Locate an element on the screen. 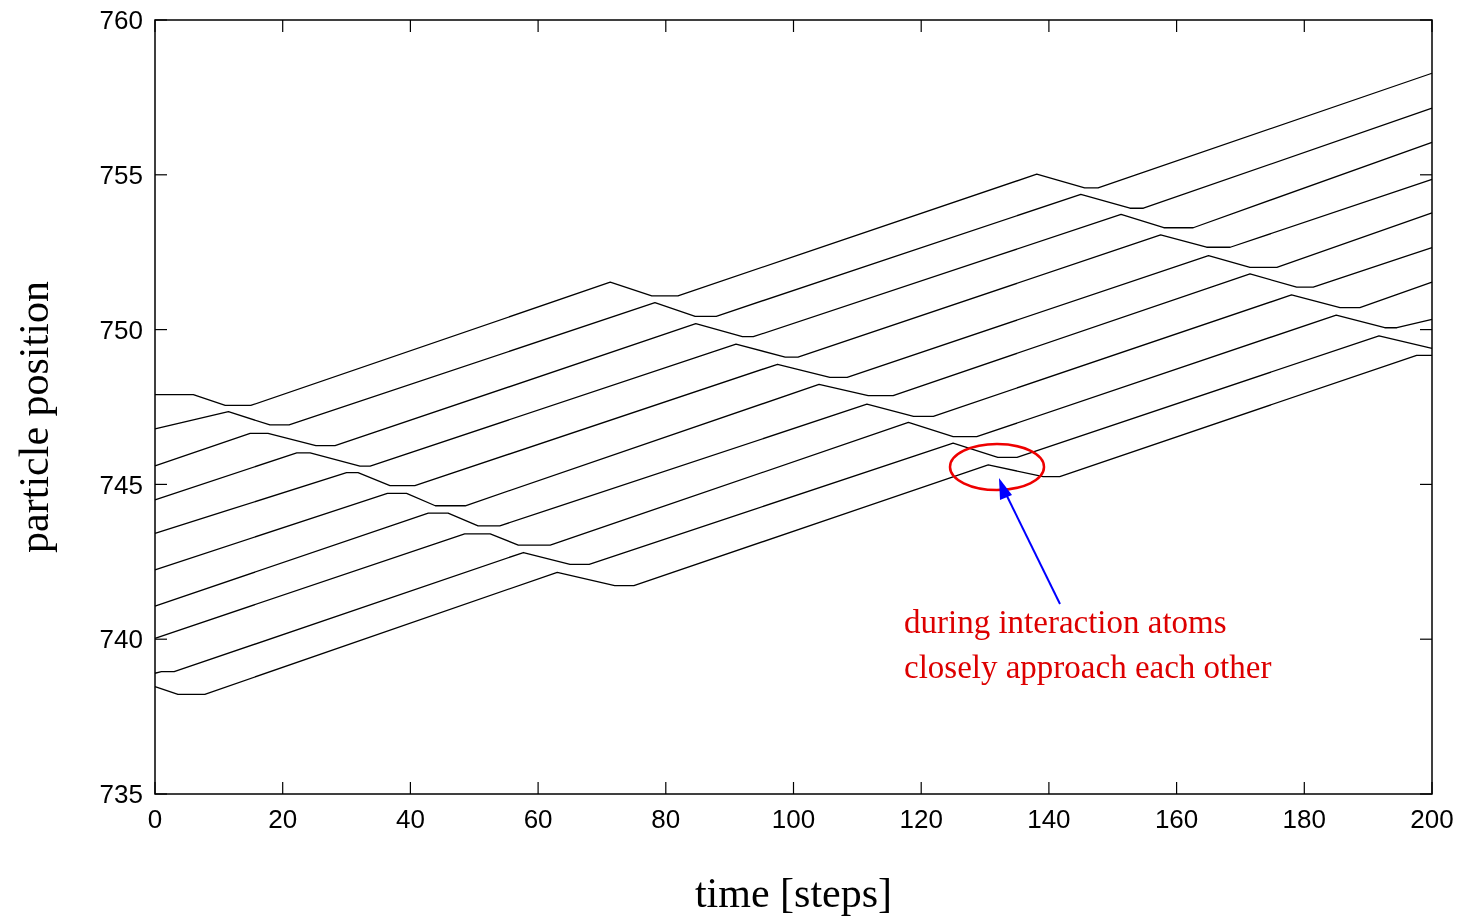 The image size is (1464, 916). y-tick-label: 740 is located at coordinates (121, 639).